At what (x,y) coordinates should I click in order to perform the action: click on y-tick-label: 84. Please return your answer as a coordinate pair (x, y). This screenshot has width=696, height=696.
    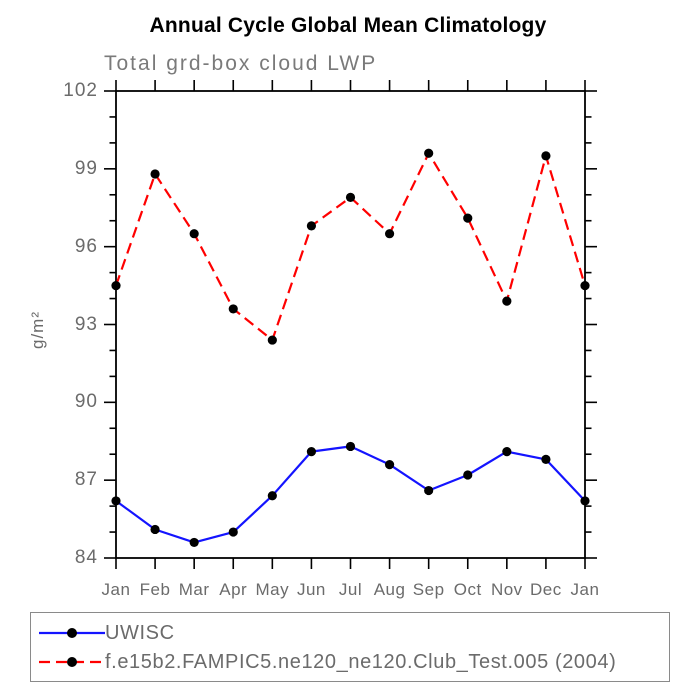
    Looking at the image, I should click on (86, 557).